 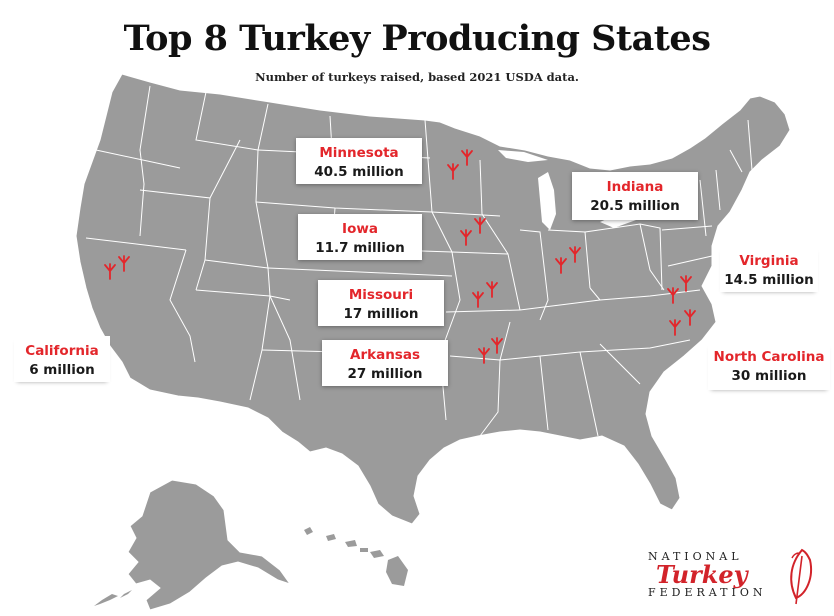 What do you see at coordinates (635, 187) in the screenshot?
I see `state-name: Indiana` at bounding box center [635, 187].